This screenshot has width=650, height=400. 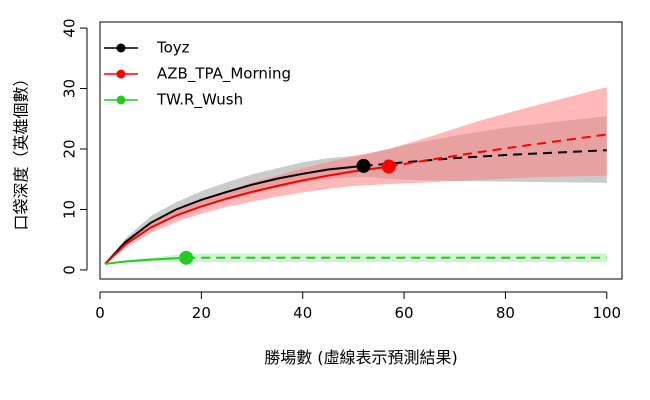 I want to click on legend-marker-toyz, so click(x=121, y=48).